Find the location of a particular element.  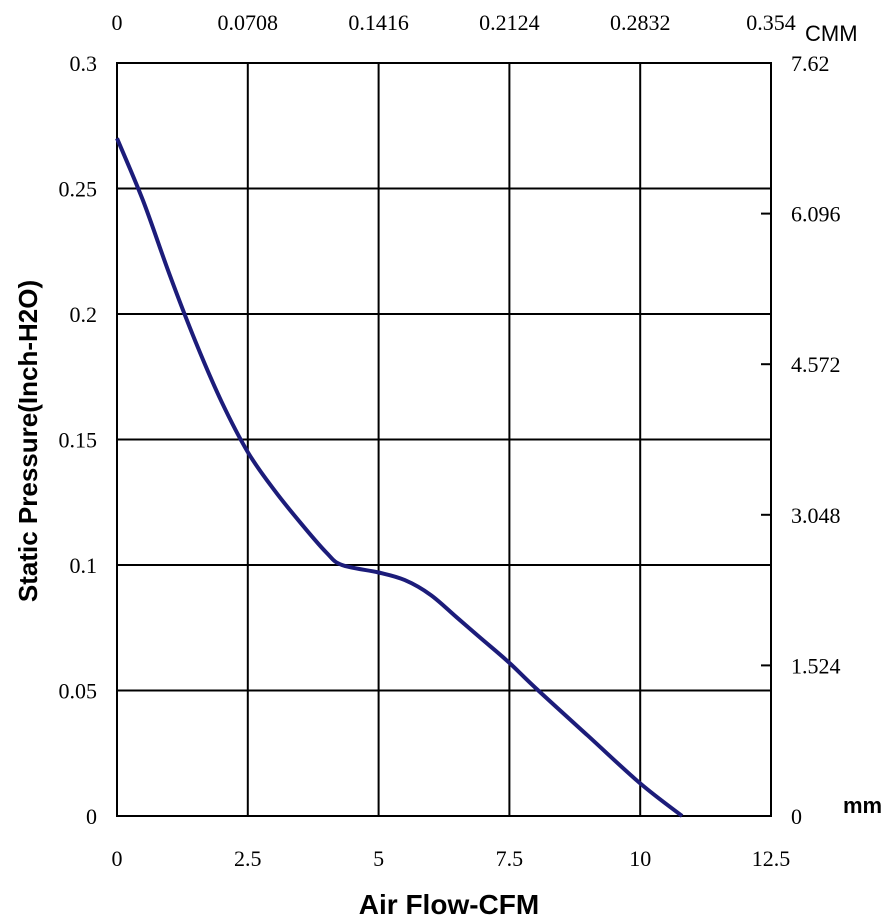

x-axis-title: Air Flow-CFM is located at coordinates (449, 904).